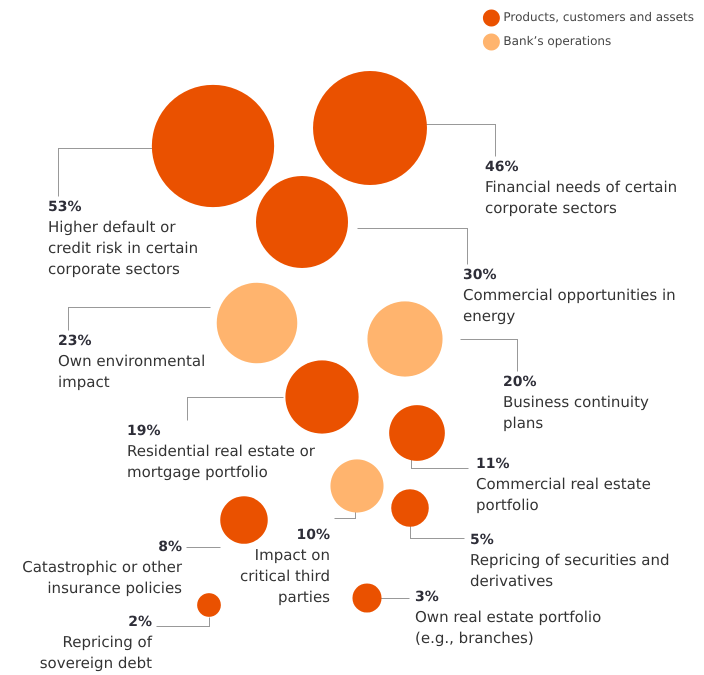  I want to click on category-label: Own real estate portfolio (e.g., branches), so click(508, 627).